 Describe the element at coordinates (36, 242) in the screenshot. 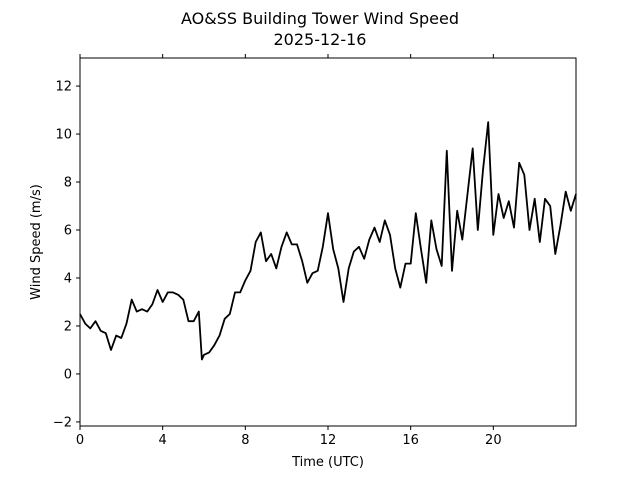

I see `y-axis-label: Wind Speed (m/s)` at that location.